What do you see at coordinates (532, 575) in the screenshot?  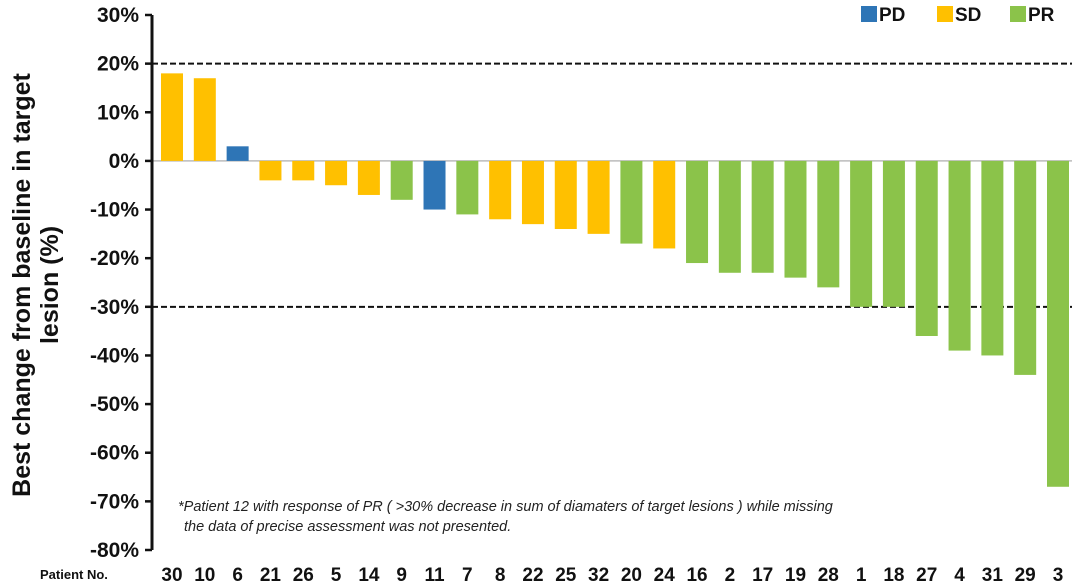 I see `x-tick-label: 22` at bounding box center [532, 575].